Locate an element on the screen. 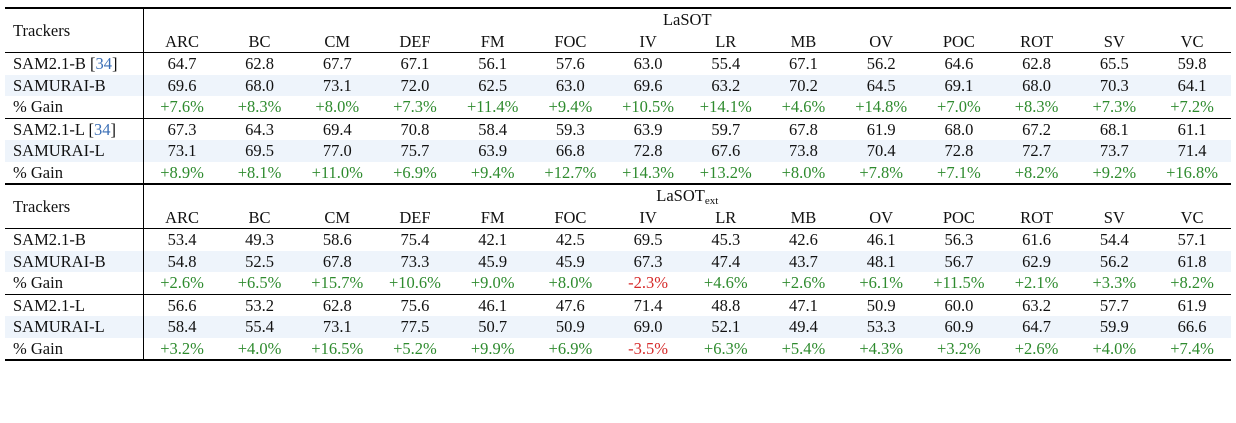 Image resolution: width=1236 pixels, height=423 pixels. column-header: IV is located at coordinates (648, 41).